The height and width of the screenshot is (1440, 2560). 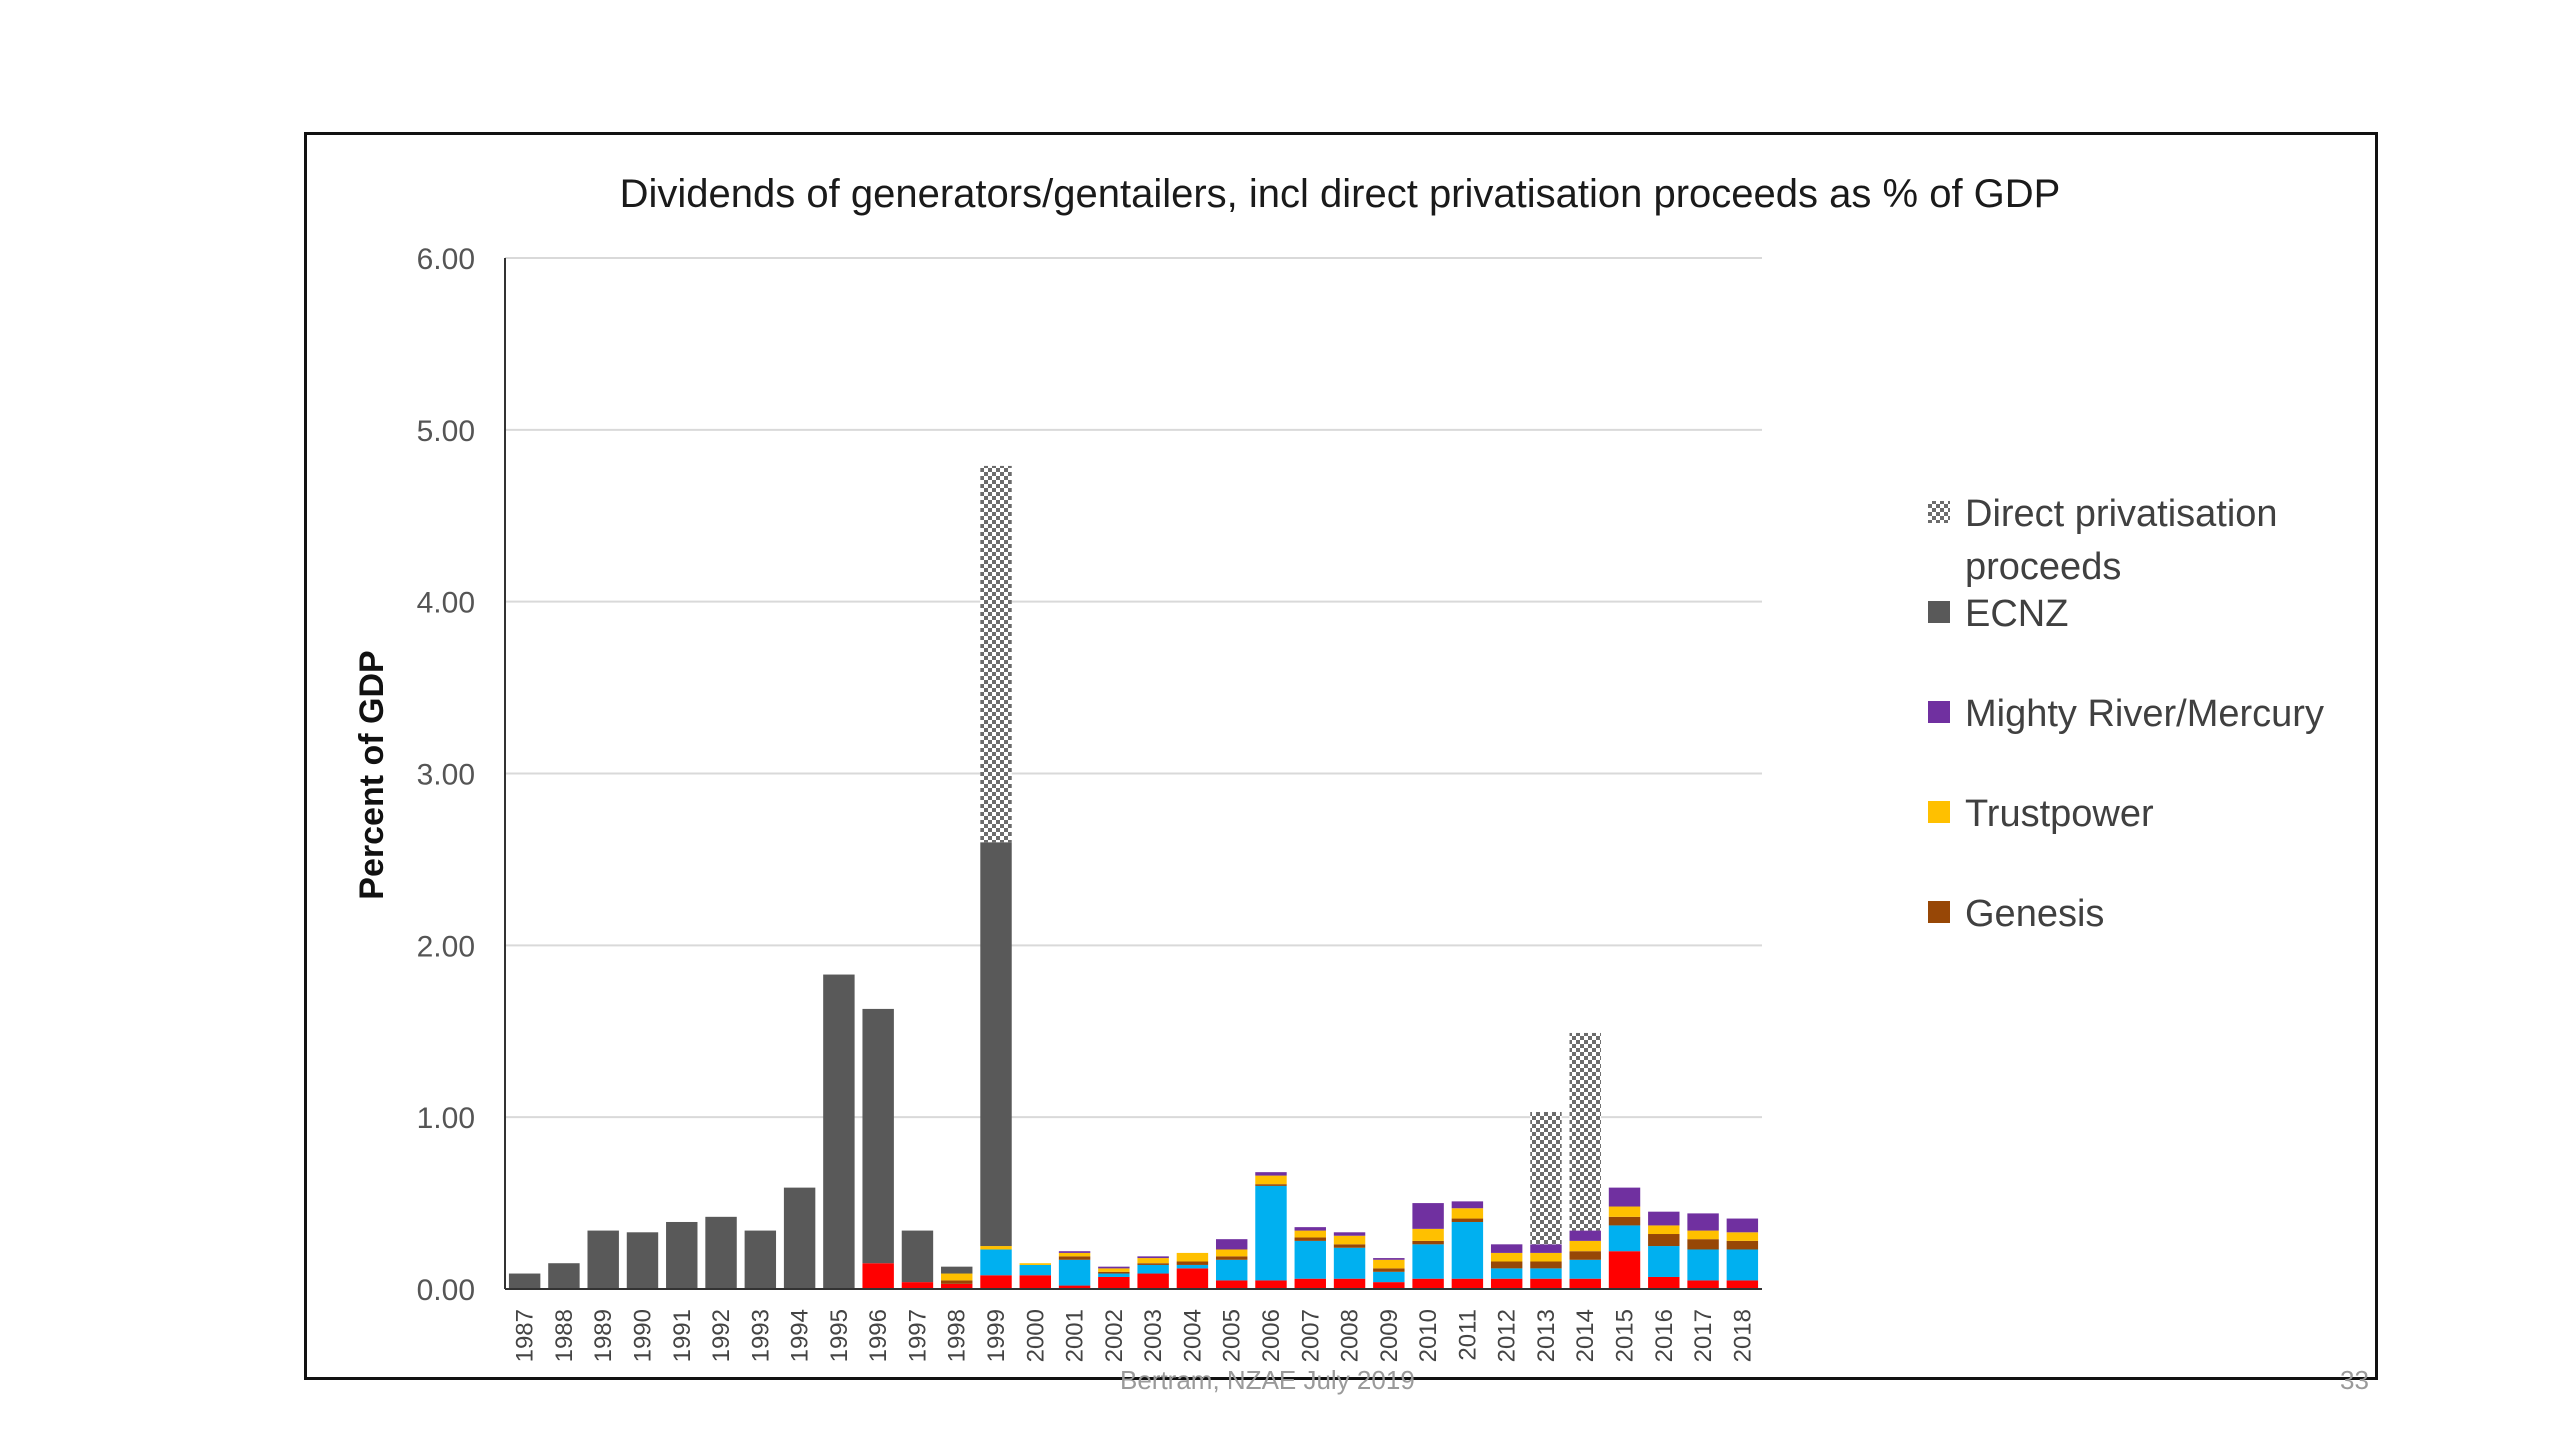 I want to click on x-tick-label: 2012, so click(x=1507, y=1335).